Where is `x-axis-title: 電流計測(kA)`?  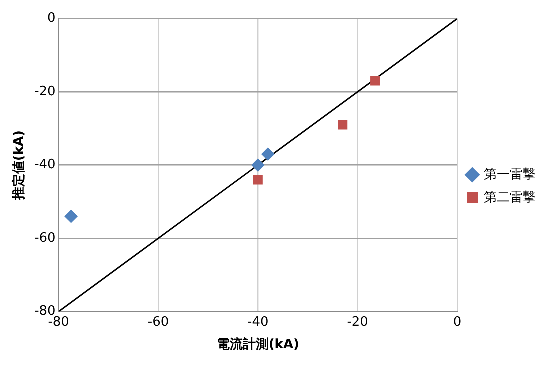 x-axis-title: 電流計測(kA) is located at coordinates (258, 344).